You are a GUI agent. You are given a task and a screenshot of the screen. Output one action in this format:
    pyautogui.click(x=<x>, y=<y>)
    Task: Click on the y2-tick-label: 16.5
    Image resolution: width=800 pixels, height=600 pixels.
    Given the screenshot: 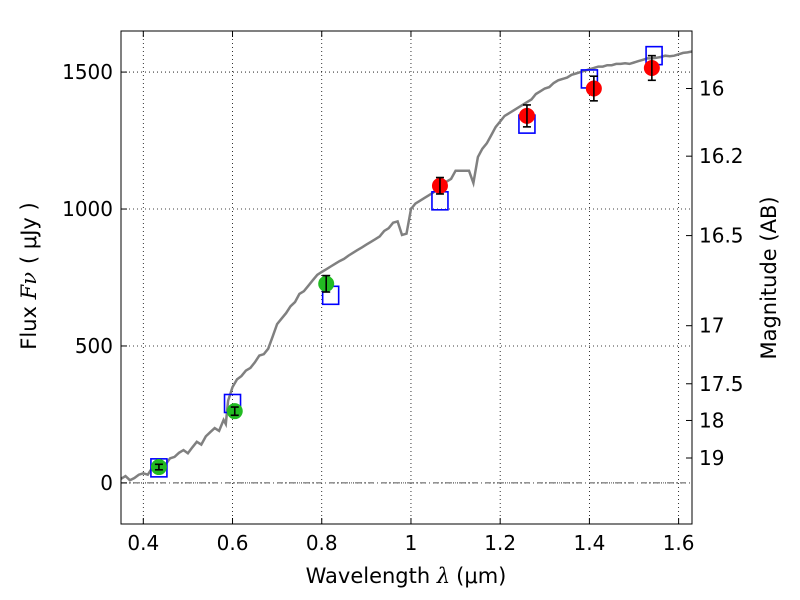 What is the action you would take?
    pyautogui.click(x=721, y=236)
    